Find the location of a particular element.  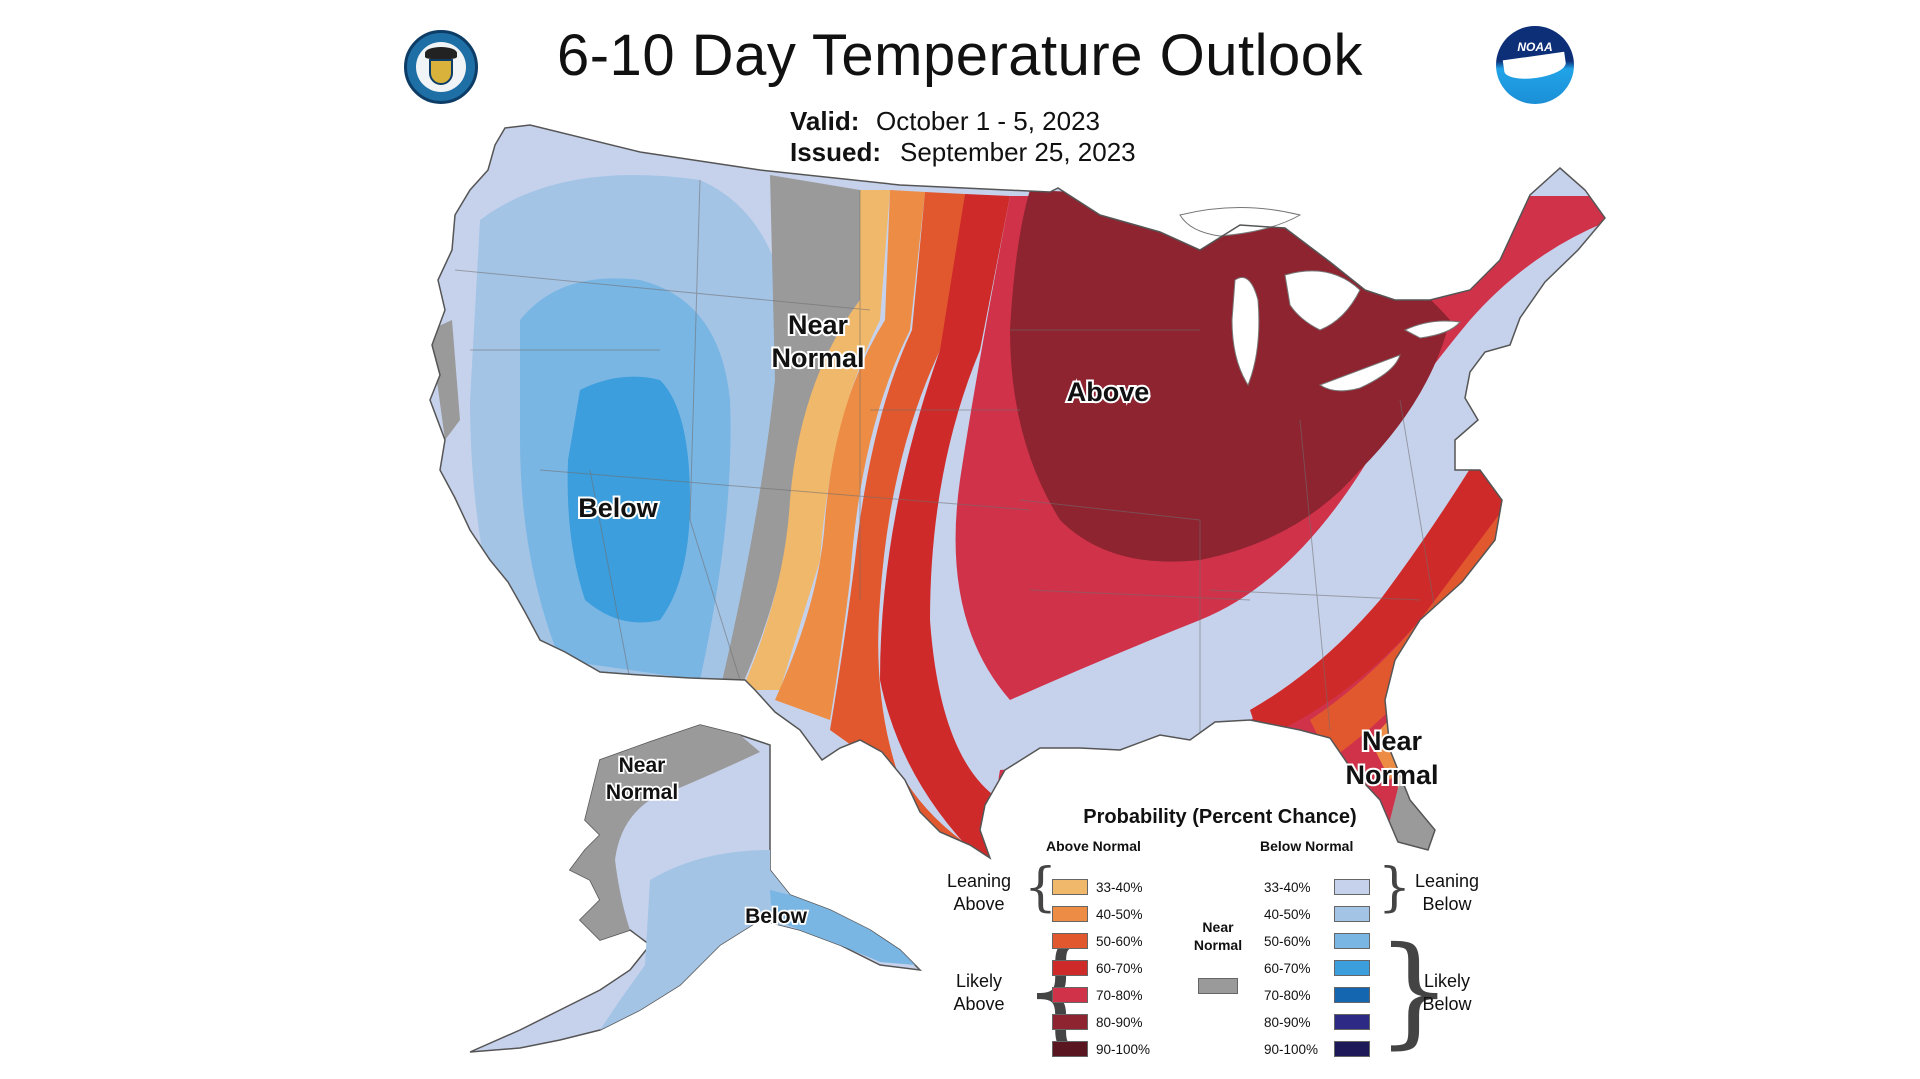

legend-above-header: Above Normal is located at coordinates (1093, 846).